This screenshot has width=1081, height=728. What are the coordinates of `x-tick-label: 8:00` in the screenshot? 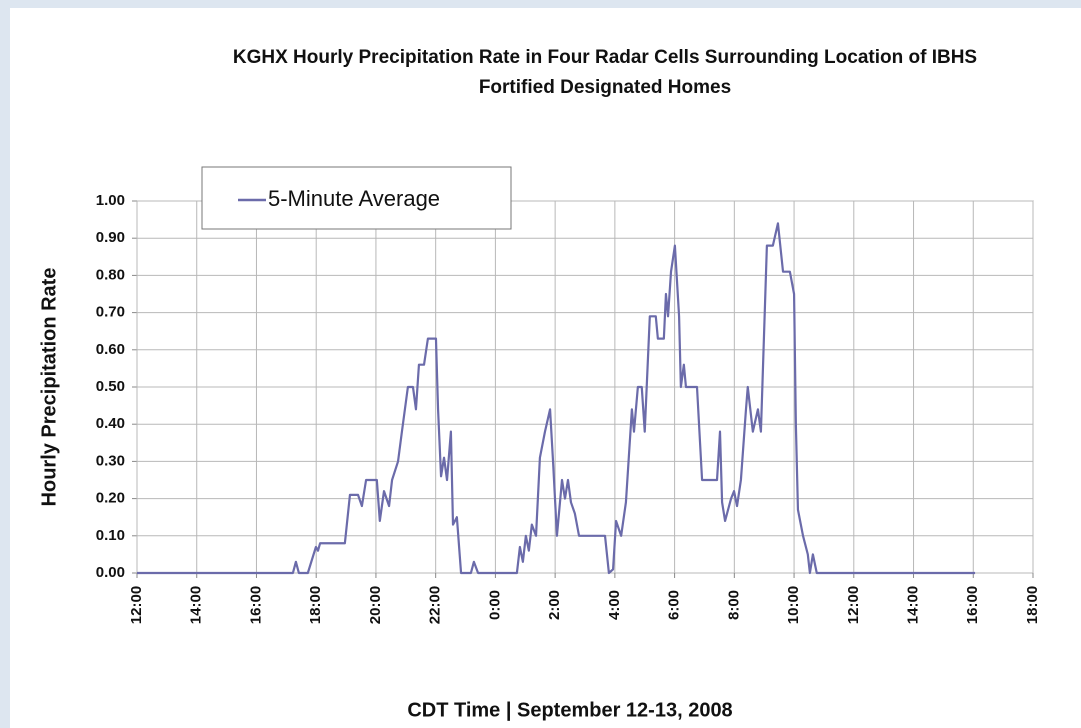 It's located at (733, 605).